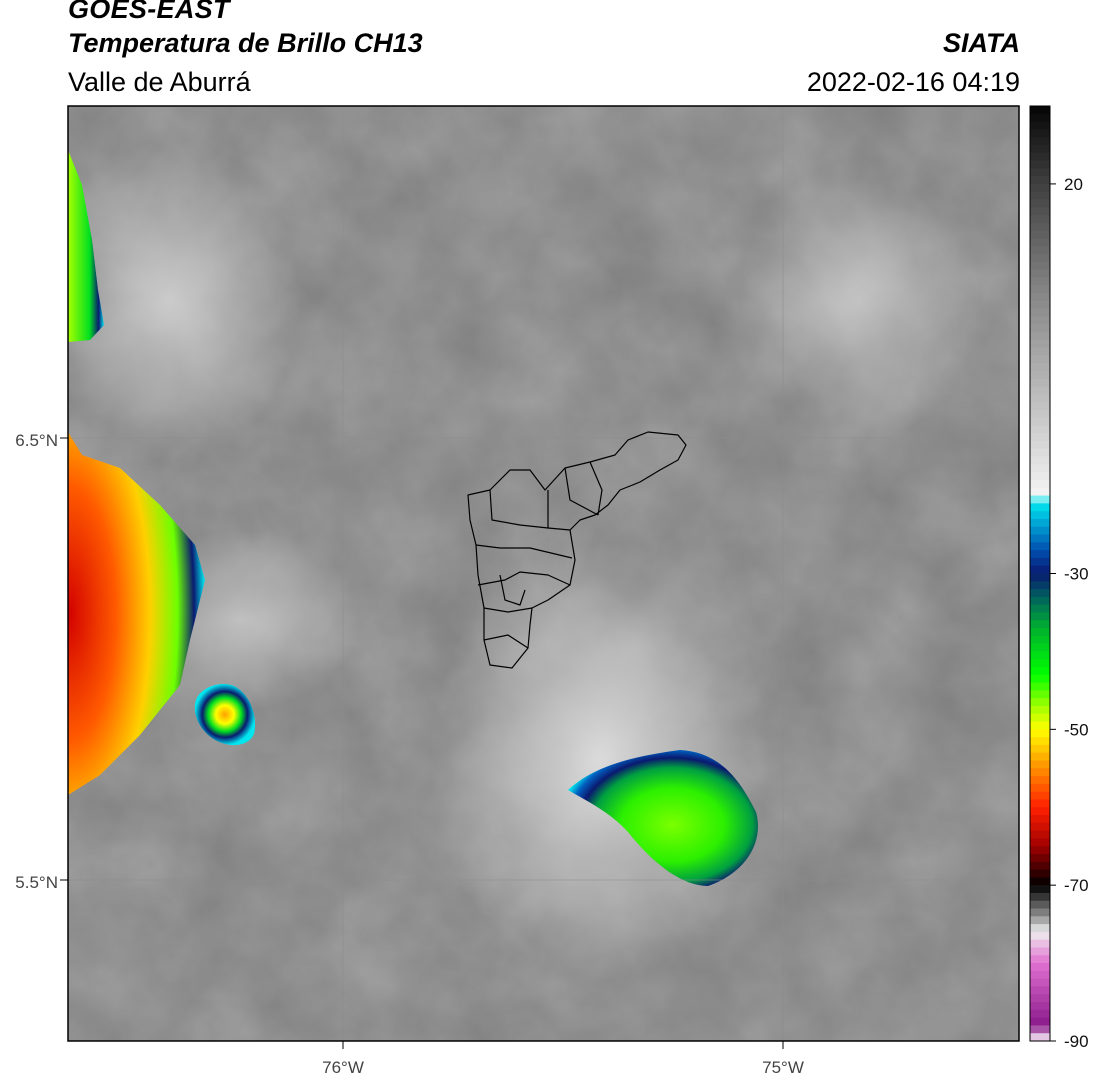 The width and height of the screenshot is (1094, 1078). What do you see at coordinates (1076, 885) in the screenshot?
I see `colorbar-tick-label: -70` at bounding box center [1076, 885].